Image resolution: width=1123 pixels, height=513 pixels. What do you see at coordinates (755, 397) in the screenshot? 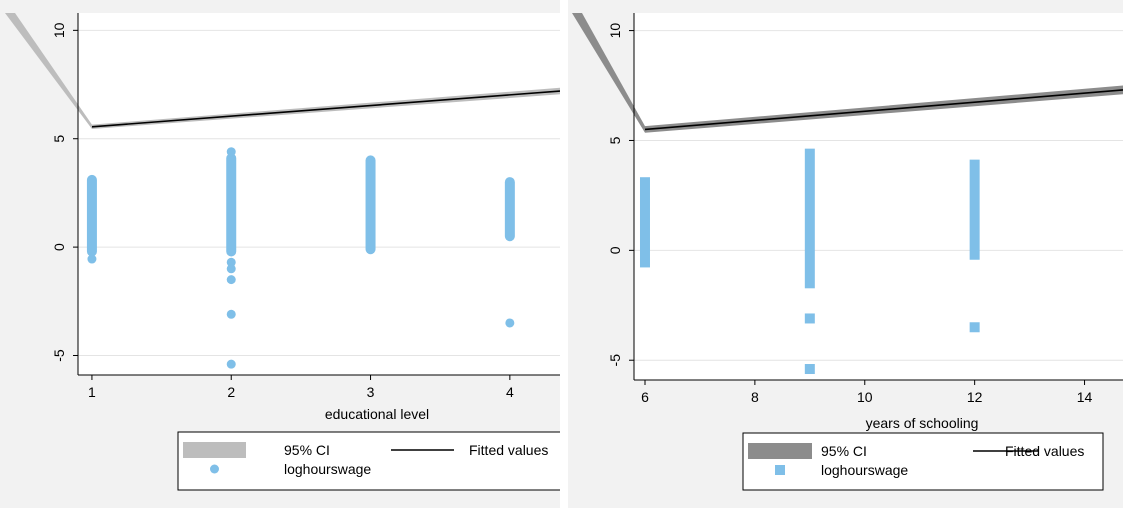
I see `x-tick-label: 8` at bounding box center [755, 397].